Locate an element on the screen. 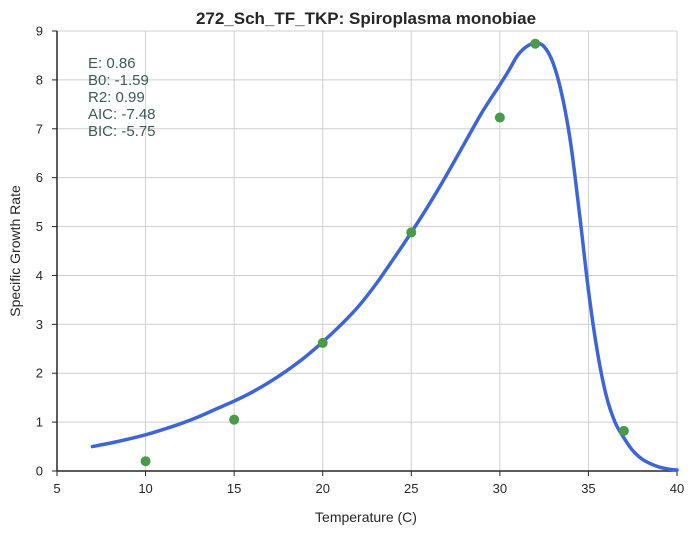  fit-stat: AIC: -7.48 is located at coordinates (122, 114).